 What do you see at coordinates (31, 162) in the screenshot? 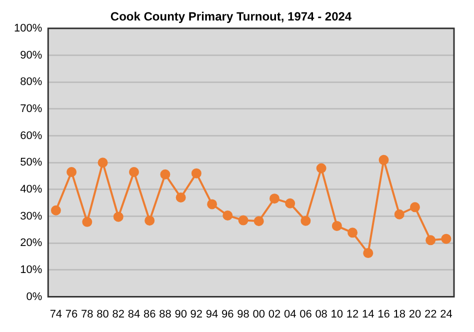
I see `y-tick-label: 50%` at bounding box center [31, 162].